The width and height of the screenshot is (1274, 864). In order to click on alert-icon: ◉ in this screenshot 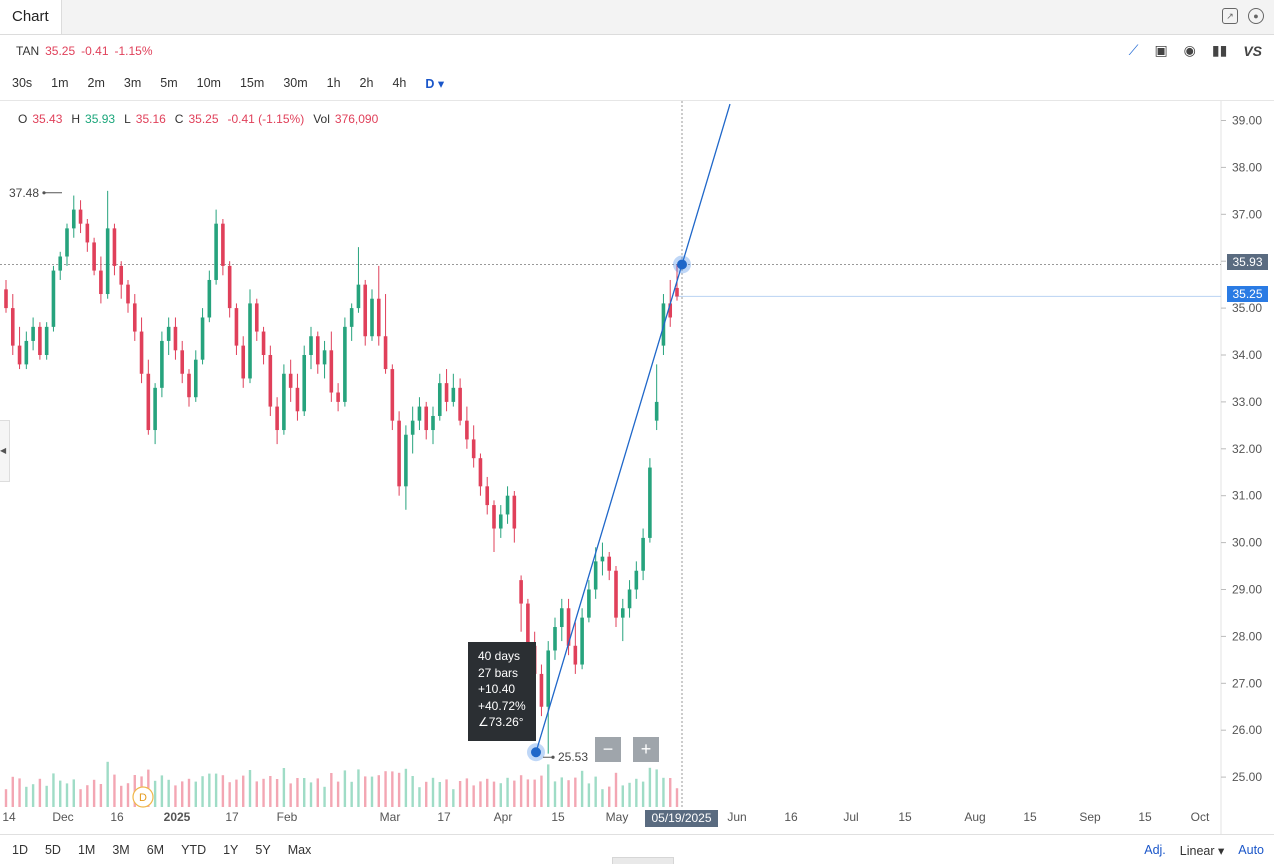, I will do `click(1189, 50)`.